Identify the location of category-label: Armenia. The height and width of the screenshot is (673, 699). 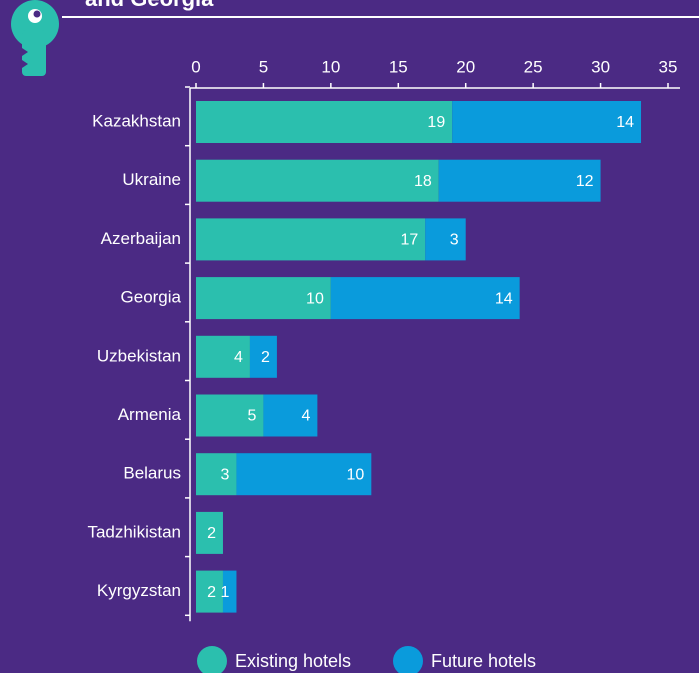
(150, 414).